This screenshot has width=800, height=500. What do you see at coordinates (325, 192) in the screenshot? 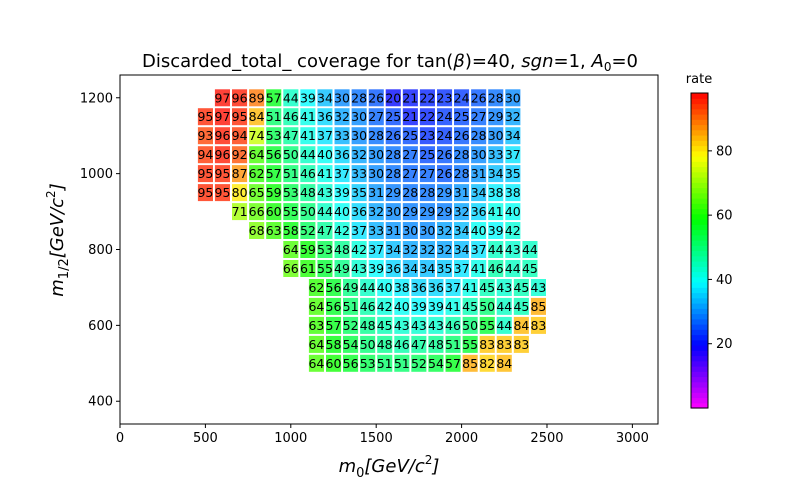
I see `cell-value-label: 43` at bounding box center [325, 192].